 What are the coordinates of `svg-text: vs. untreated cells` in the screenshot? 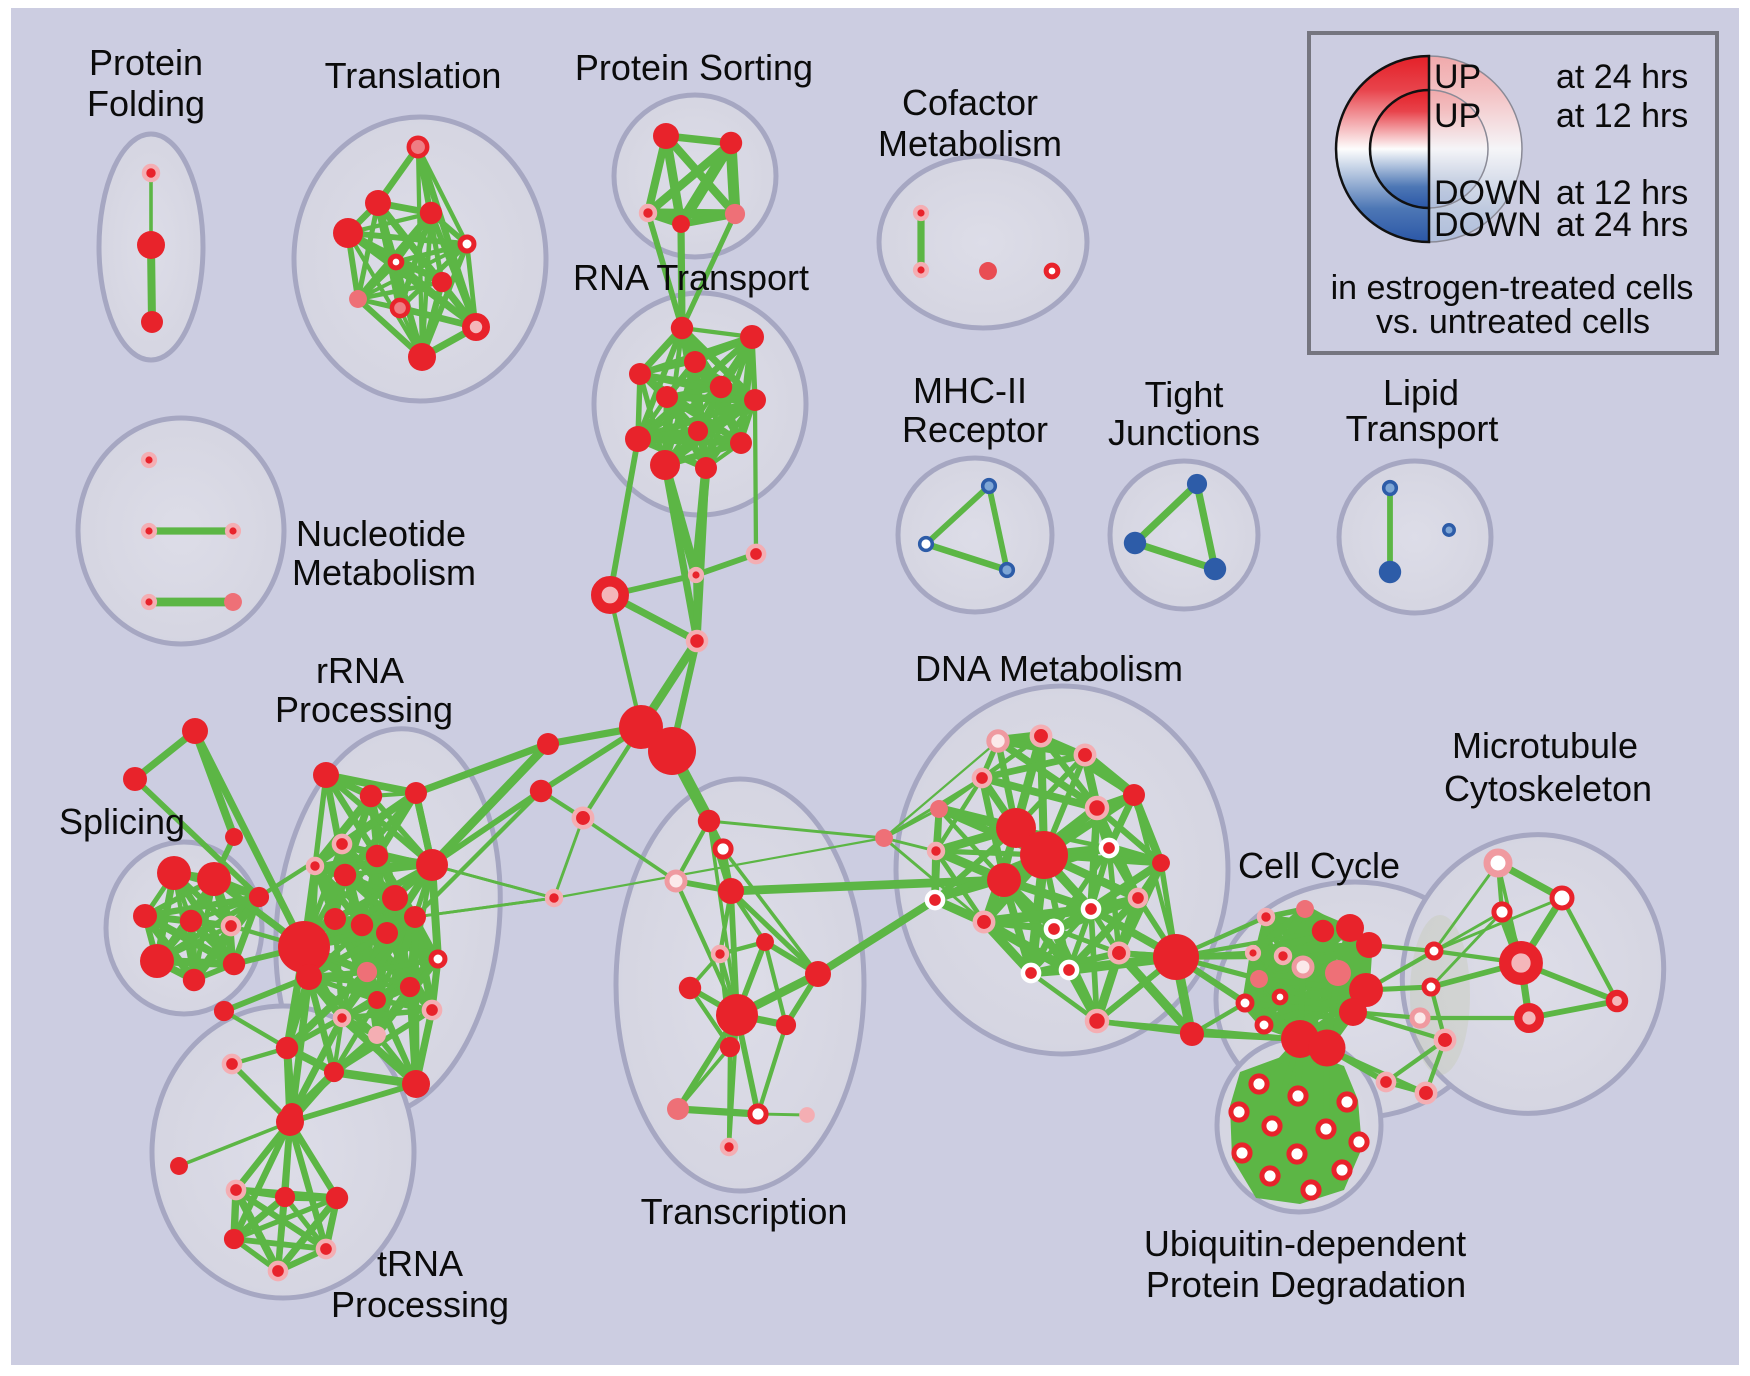 It's located at (1513, 322).